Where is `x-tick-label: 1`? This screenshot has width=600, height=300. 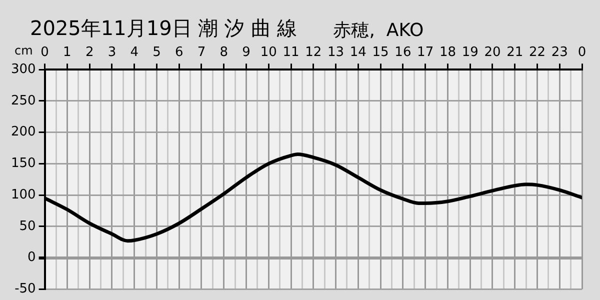
x-tick-label: 1 is located at coordinates (67, 52).